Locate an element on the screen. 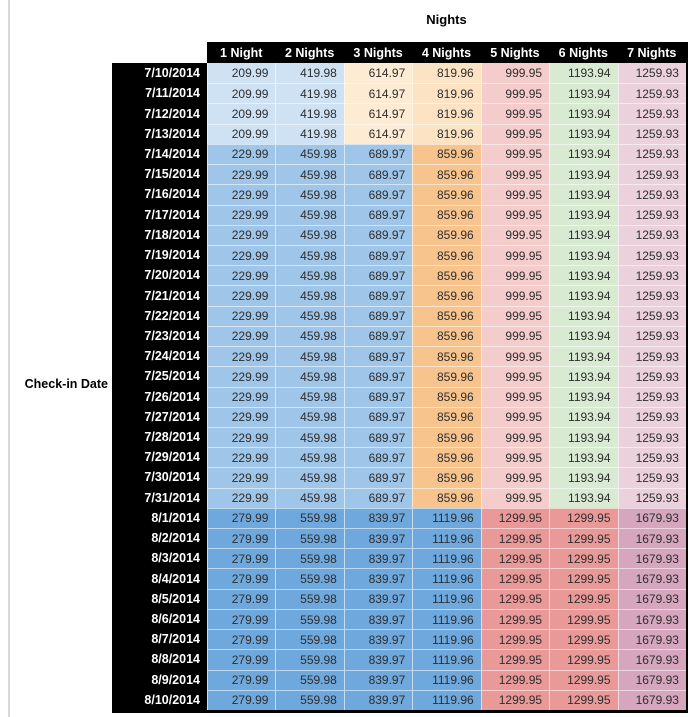  column-header-cell: 6 Nights is located at coordinates (583, 52).